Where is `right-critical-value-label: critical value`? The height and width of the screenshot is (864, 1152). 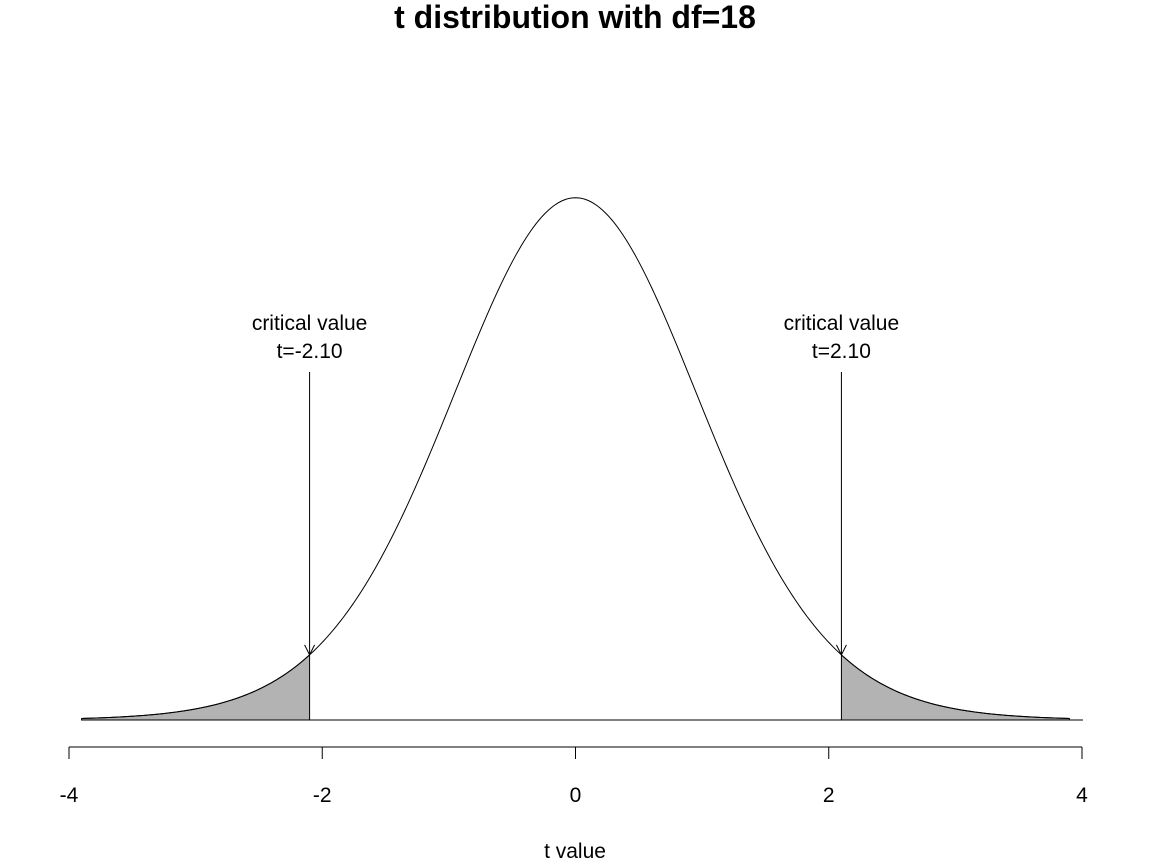 right-critical-value-label: critical value is located at coordinates (842, 323).